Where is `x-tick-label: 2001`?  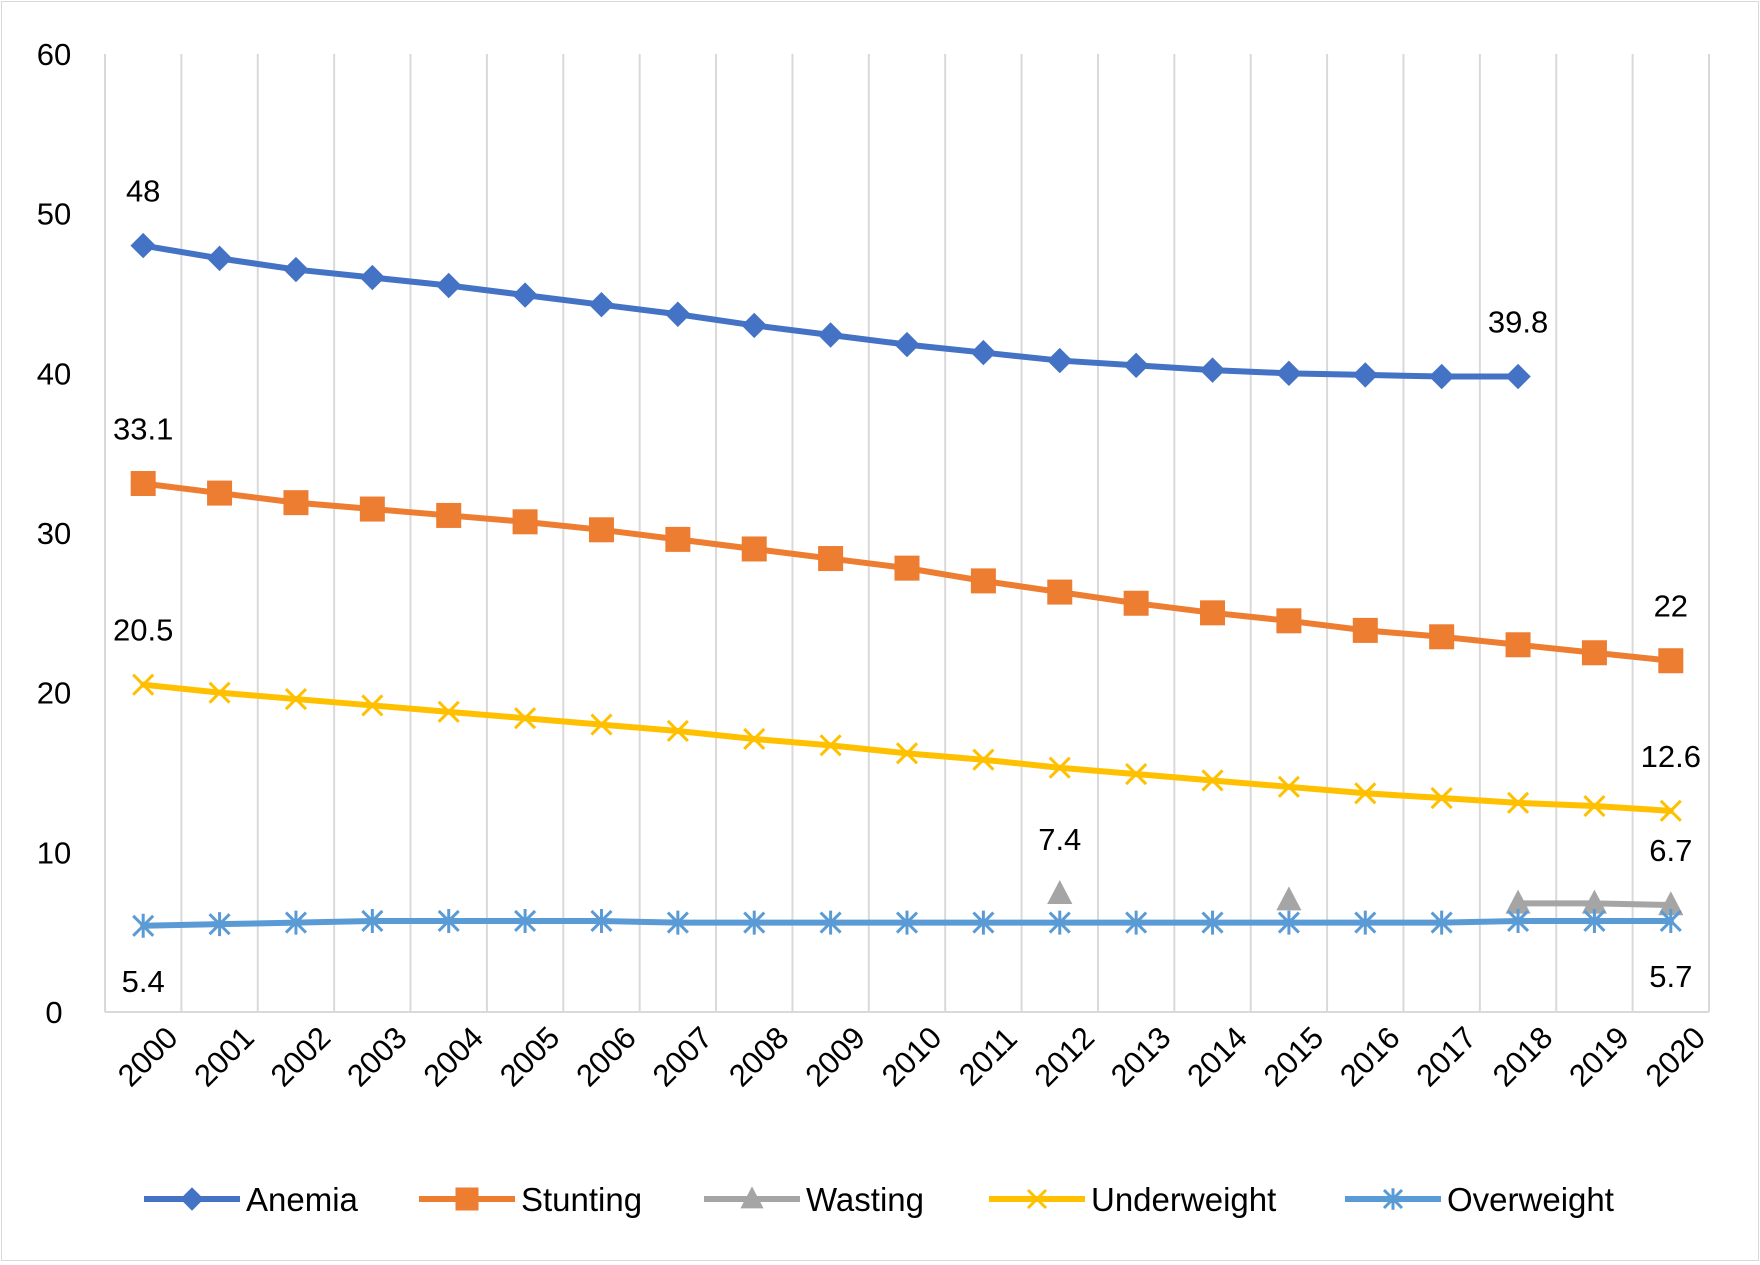
x-tick-label: 2001 is located at coordinates (224, 1057).